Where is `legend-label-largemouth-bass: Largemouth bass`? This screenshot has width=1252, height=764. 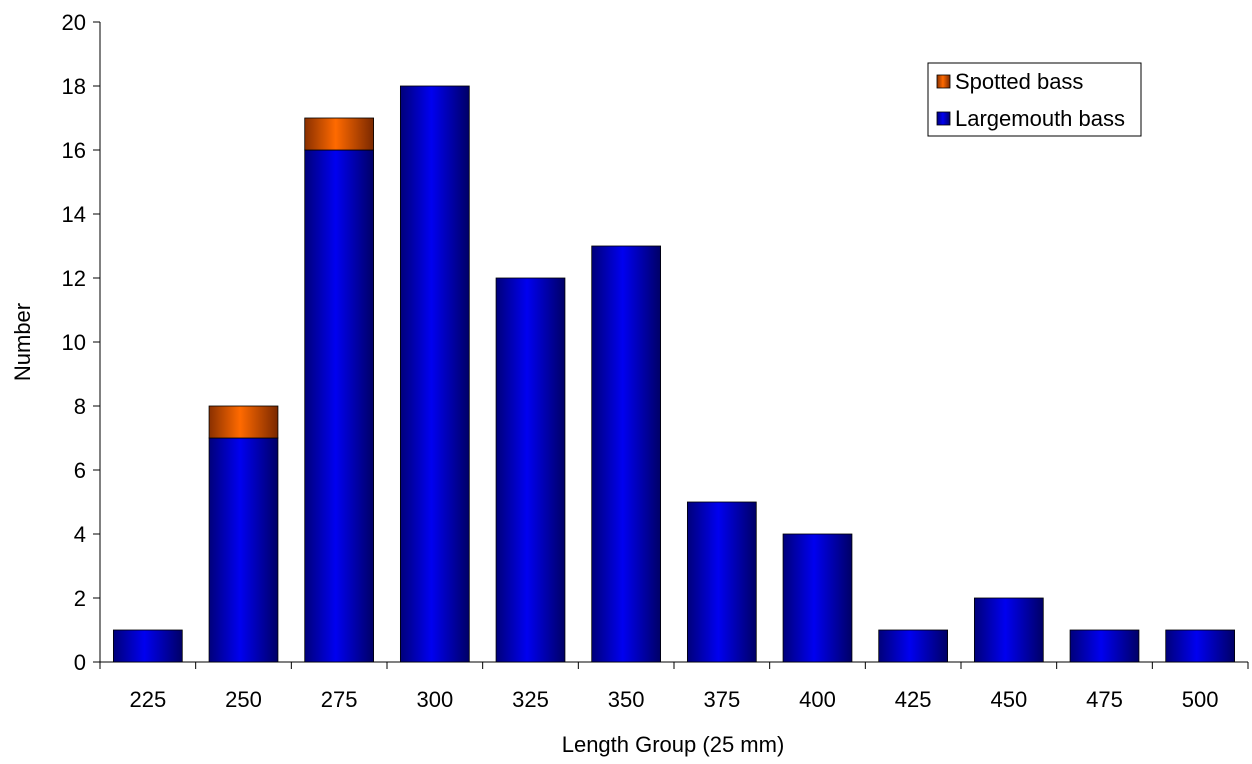
legend-label-largemouth-bass: Largemouth bass is located at coordinates (1040, 118).